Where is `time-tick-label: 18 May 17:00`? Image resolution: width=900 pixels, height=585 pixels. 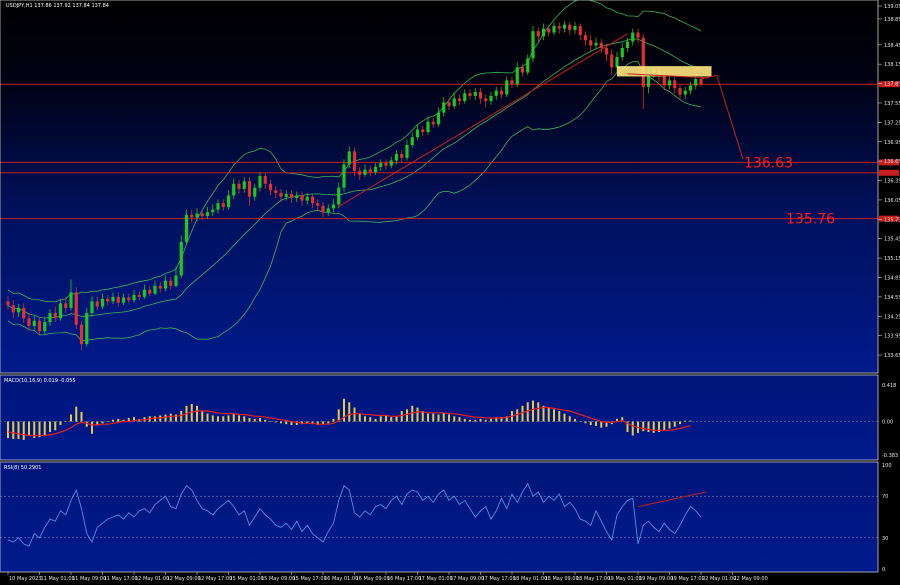
time-tick-label: 18 May 17:00 is located at coordinates (593, 579).